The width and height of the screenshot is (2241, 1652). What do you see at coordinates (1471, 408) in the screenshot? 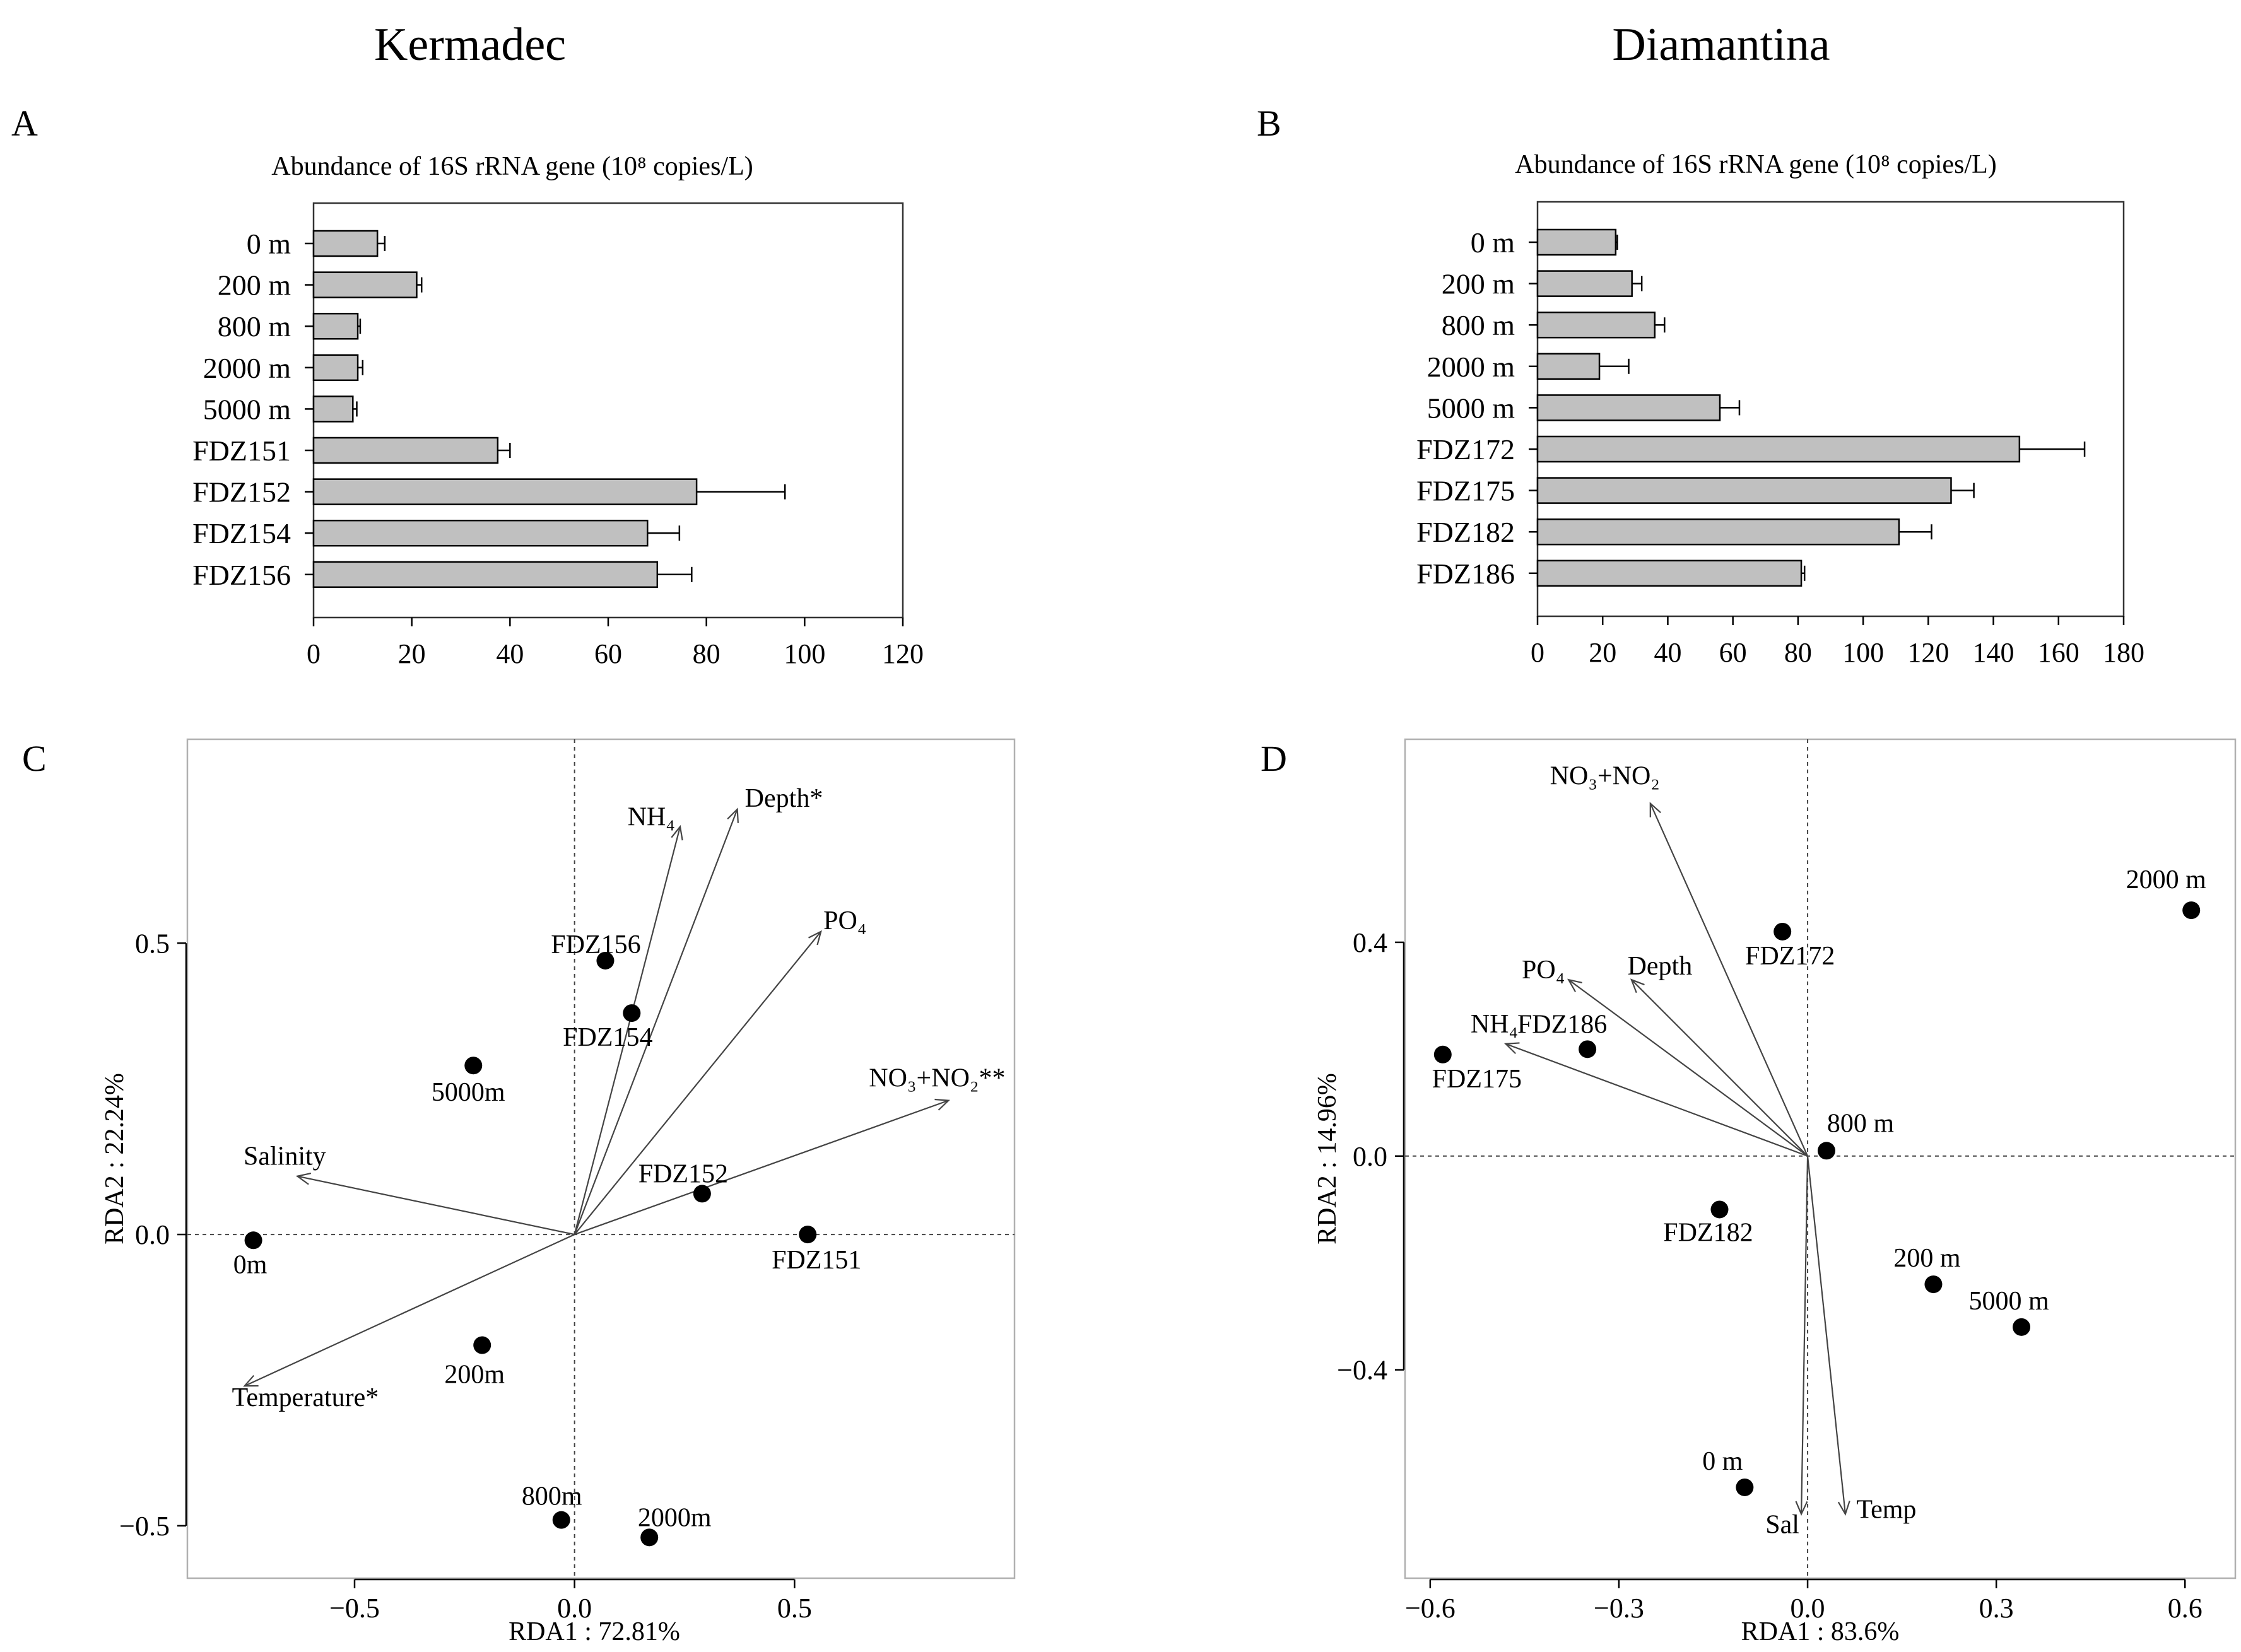
I see `category-label: 5000 m` at bounding box center [1471, 408].